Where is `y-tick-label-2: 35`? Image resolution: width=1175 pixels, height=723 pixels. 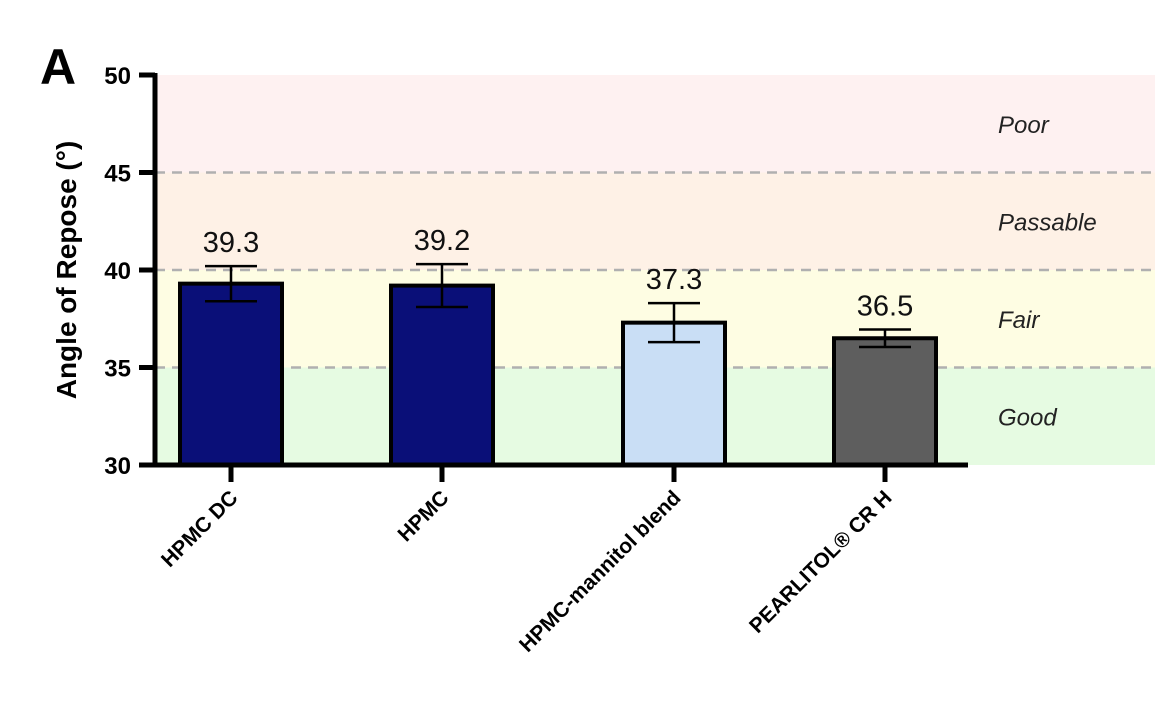 y-tick-label-2: 35 is located at coordinates (117, 369).